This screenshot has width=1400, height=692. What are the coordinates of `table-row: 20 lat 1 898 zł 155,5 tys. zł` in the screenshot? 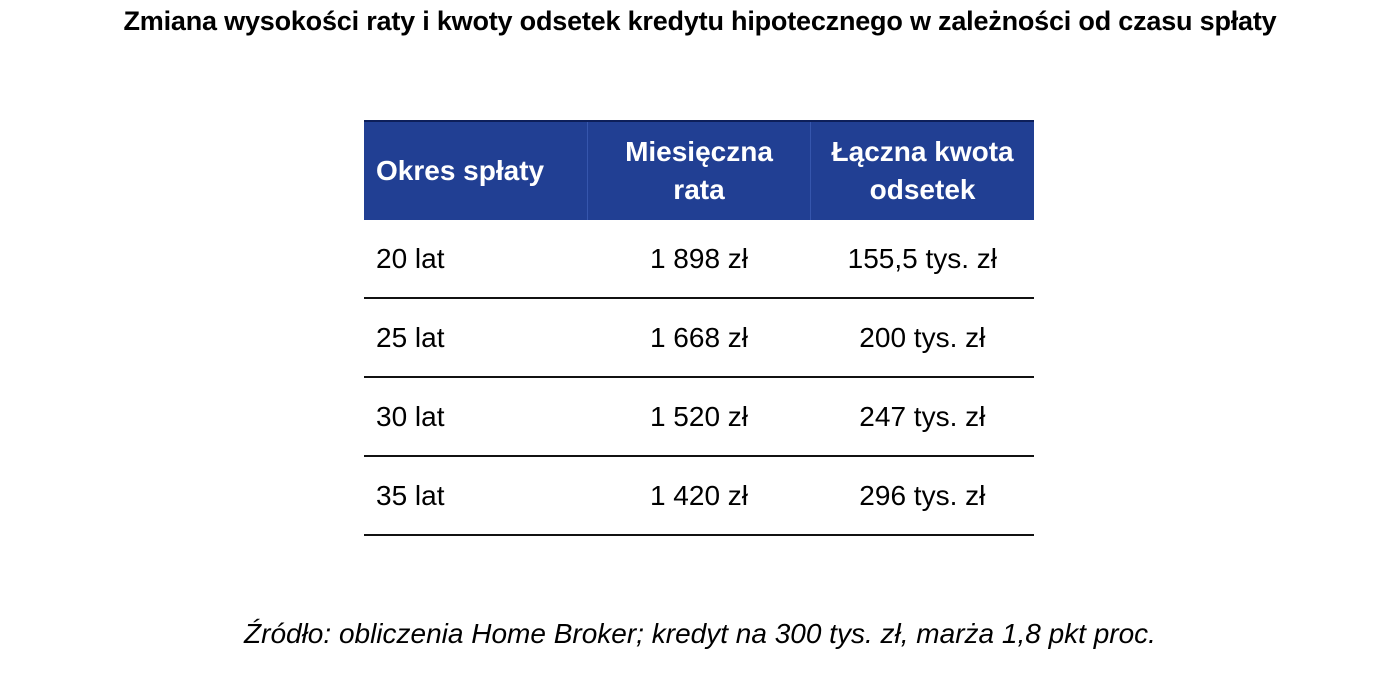 It's located at (699, 259).